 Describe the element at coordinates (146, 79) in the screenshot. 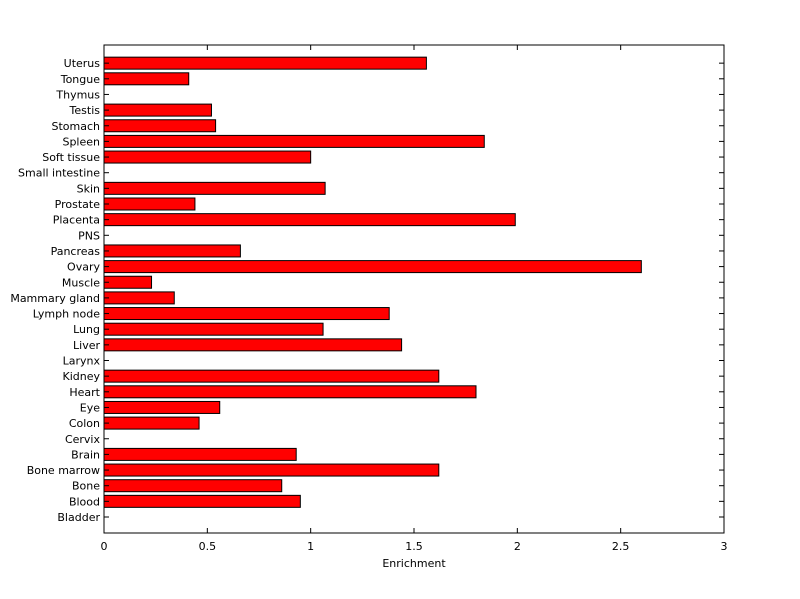

I see `bar-tongue` at that location.